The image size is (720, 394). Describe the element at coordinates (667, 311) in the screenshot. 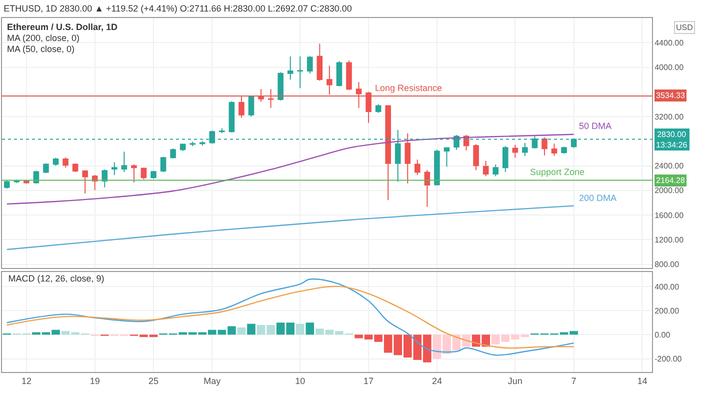

I see `y-tick-label: 200.00` at that location.